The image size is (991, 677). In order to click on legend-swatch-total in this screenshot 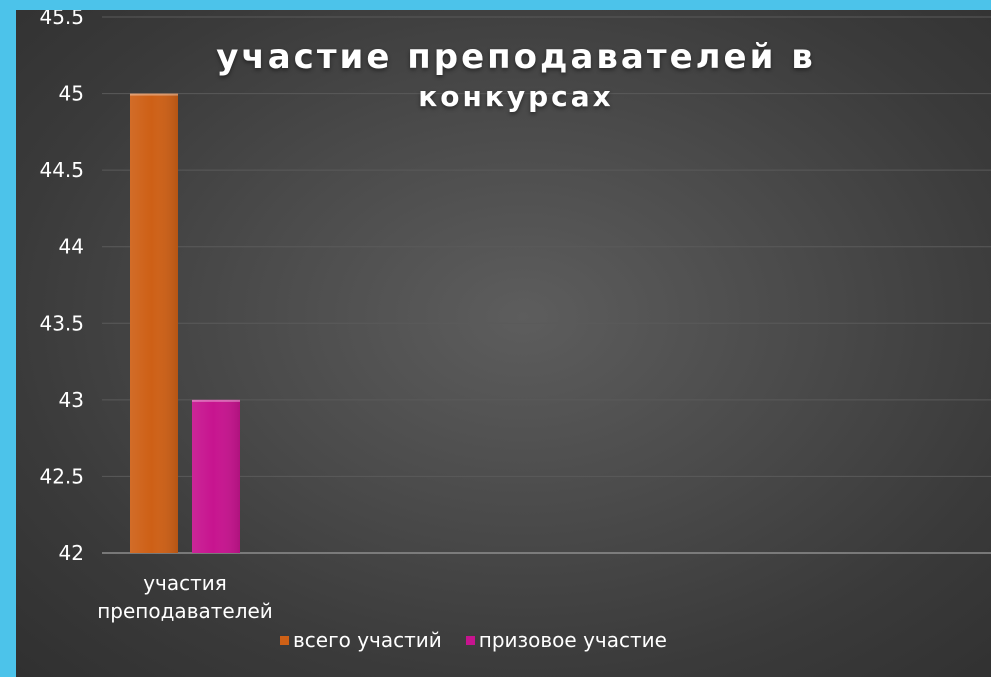, I will do `click(284, 640)`.